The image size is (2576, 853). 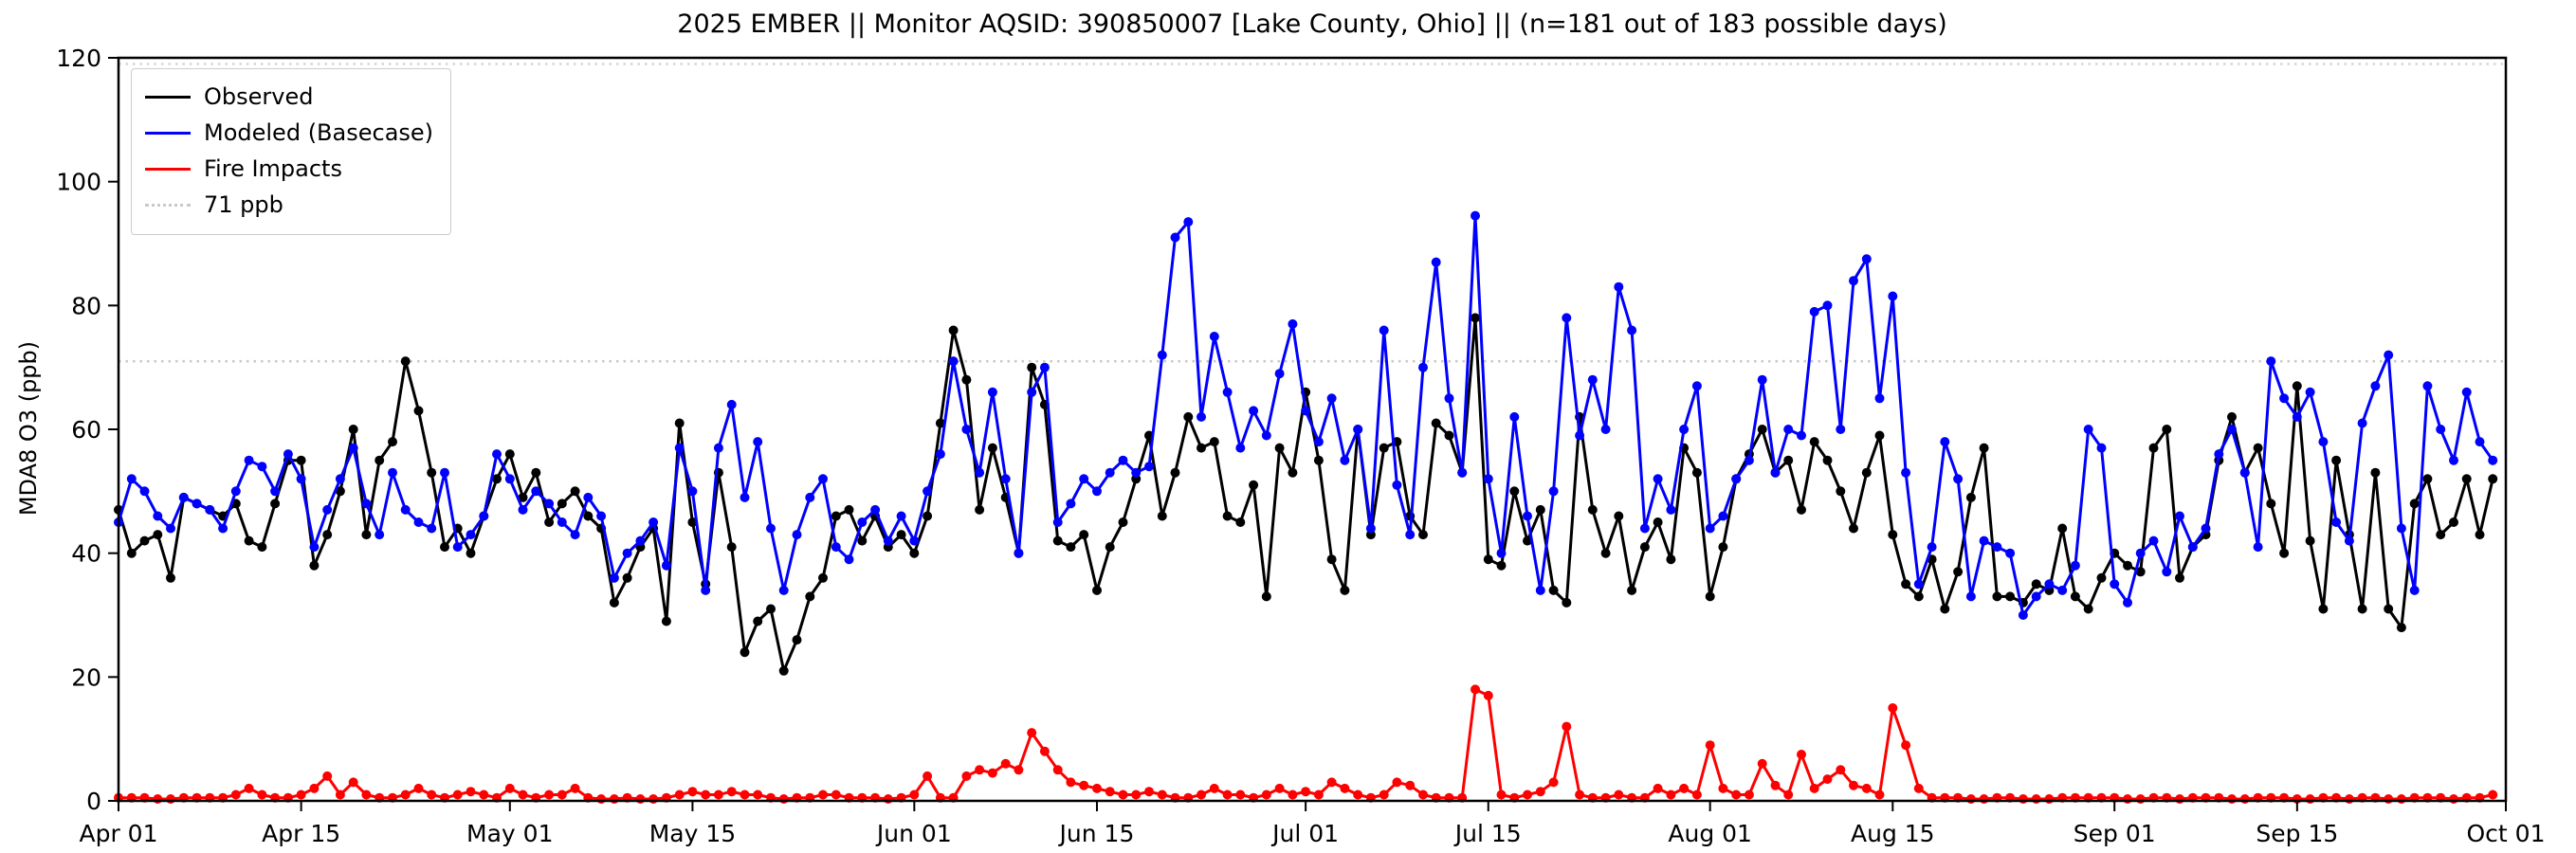 I want to click on y-tick-label: 0, so click(x=93, y=801).